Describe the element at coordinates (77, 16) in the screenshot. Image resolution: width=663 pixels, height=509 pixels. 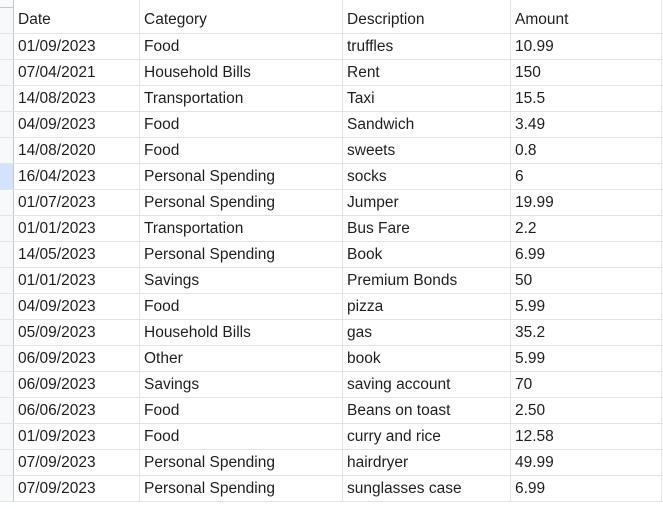
I see `header-cell-date: Date` at that location.